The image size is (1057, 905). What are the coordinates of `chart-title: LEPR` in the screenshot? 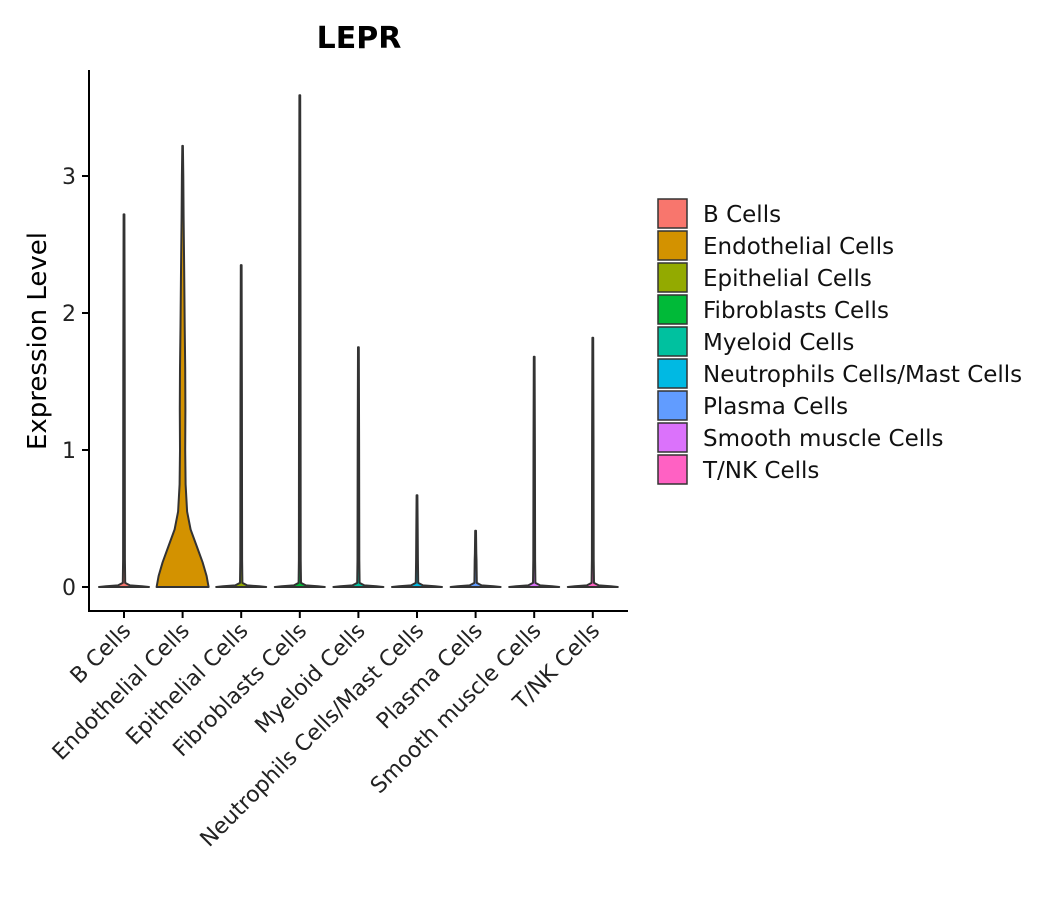 It's located at (359, 38).